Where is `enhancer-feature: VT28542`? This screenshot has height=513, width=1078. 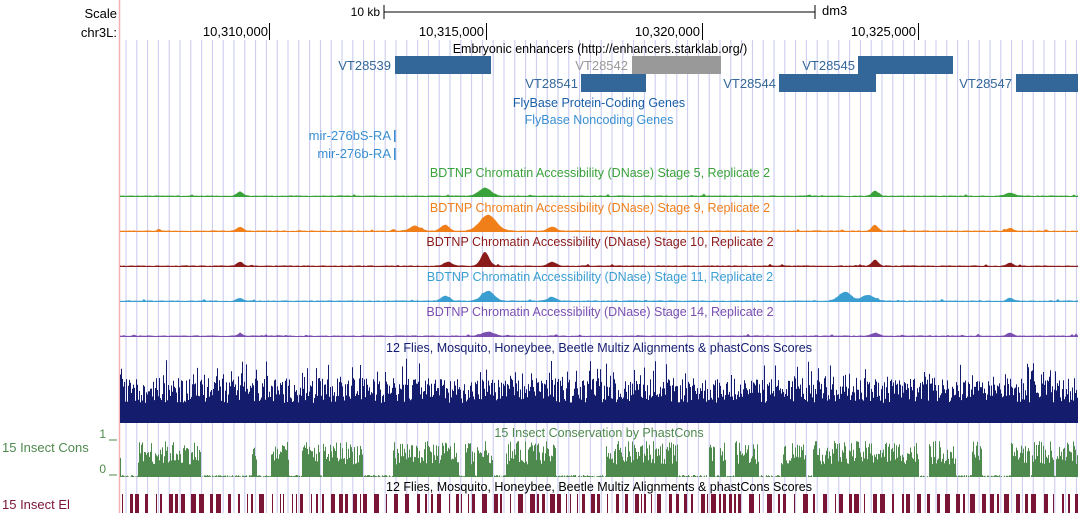 enhancer-feature: VT28542 is located at coordinates (648, 65).